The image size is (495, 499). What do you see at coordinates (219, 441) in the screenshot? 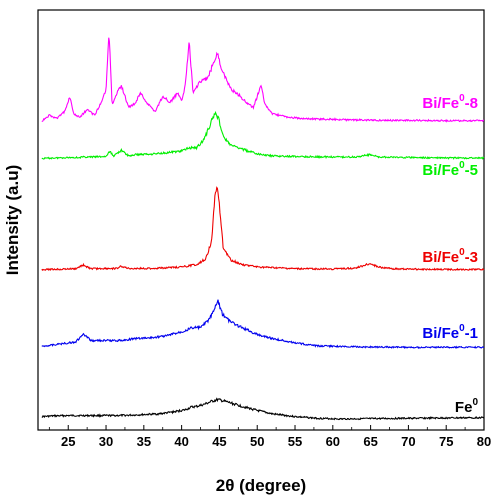
I see `x-tick-label: 45` at bounding box center [219, 441].